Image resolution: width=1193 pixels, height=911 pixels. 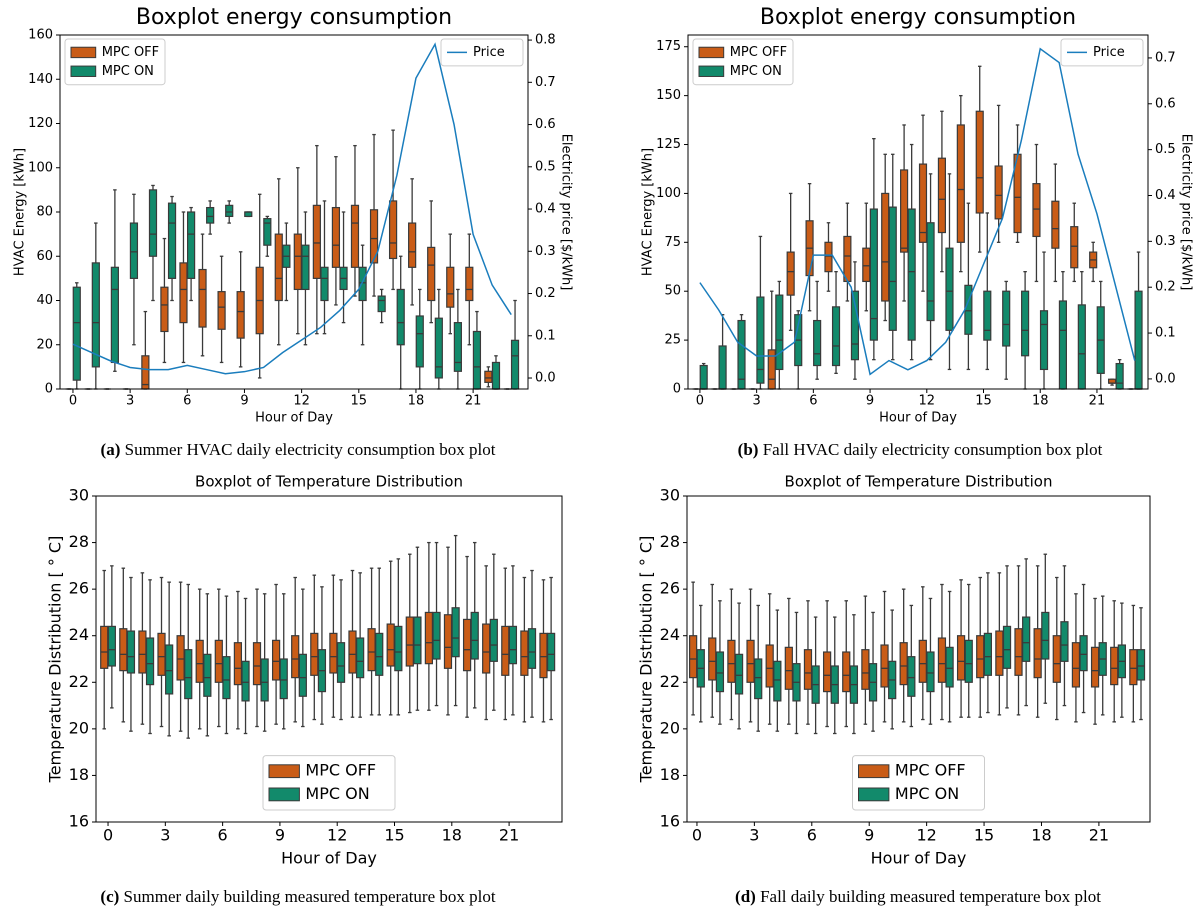 I want to click on y-tick-label: 40, so click(x=44, y=300).